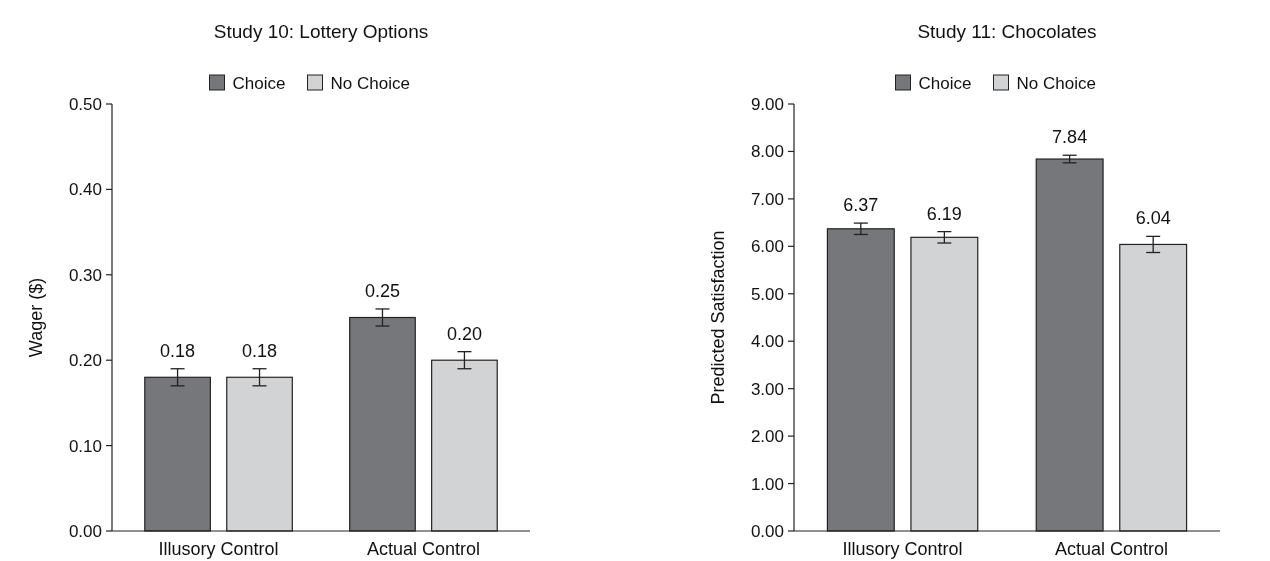 This screenshot has width=1270, height=561. Describe the element at coordinates (85, 275) in the screenshot. I see `y-tick-label: 0.30` at that location.